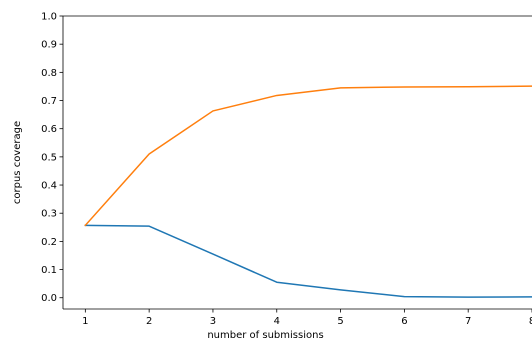 This screenshot has width=532, height=341. Describe the element at coordinates (265, 335) in the screenshot. I see `x-axis-title: number of submissions` at that location.